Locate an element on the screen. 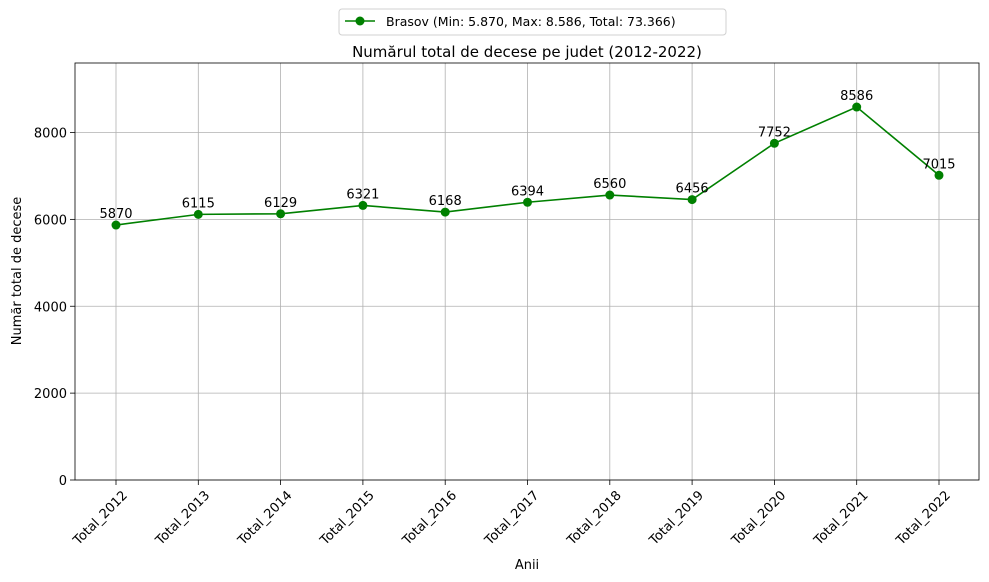 The image size is (989, 582). y-tick-label: 8000 is located at coordinates (50, 134).